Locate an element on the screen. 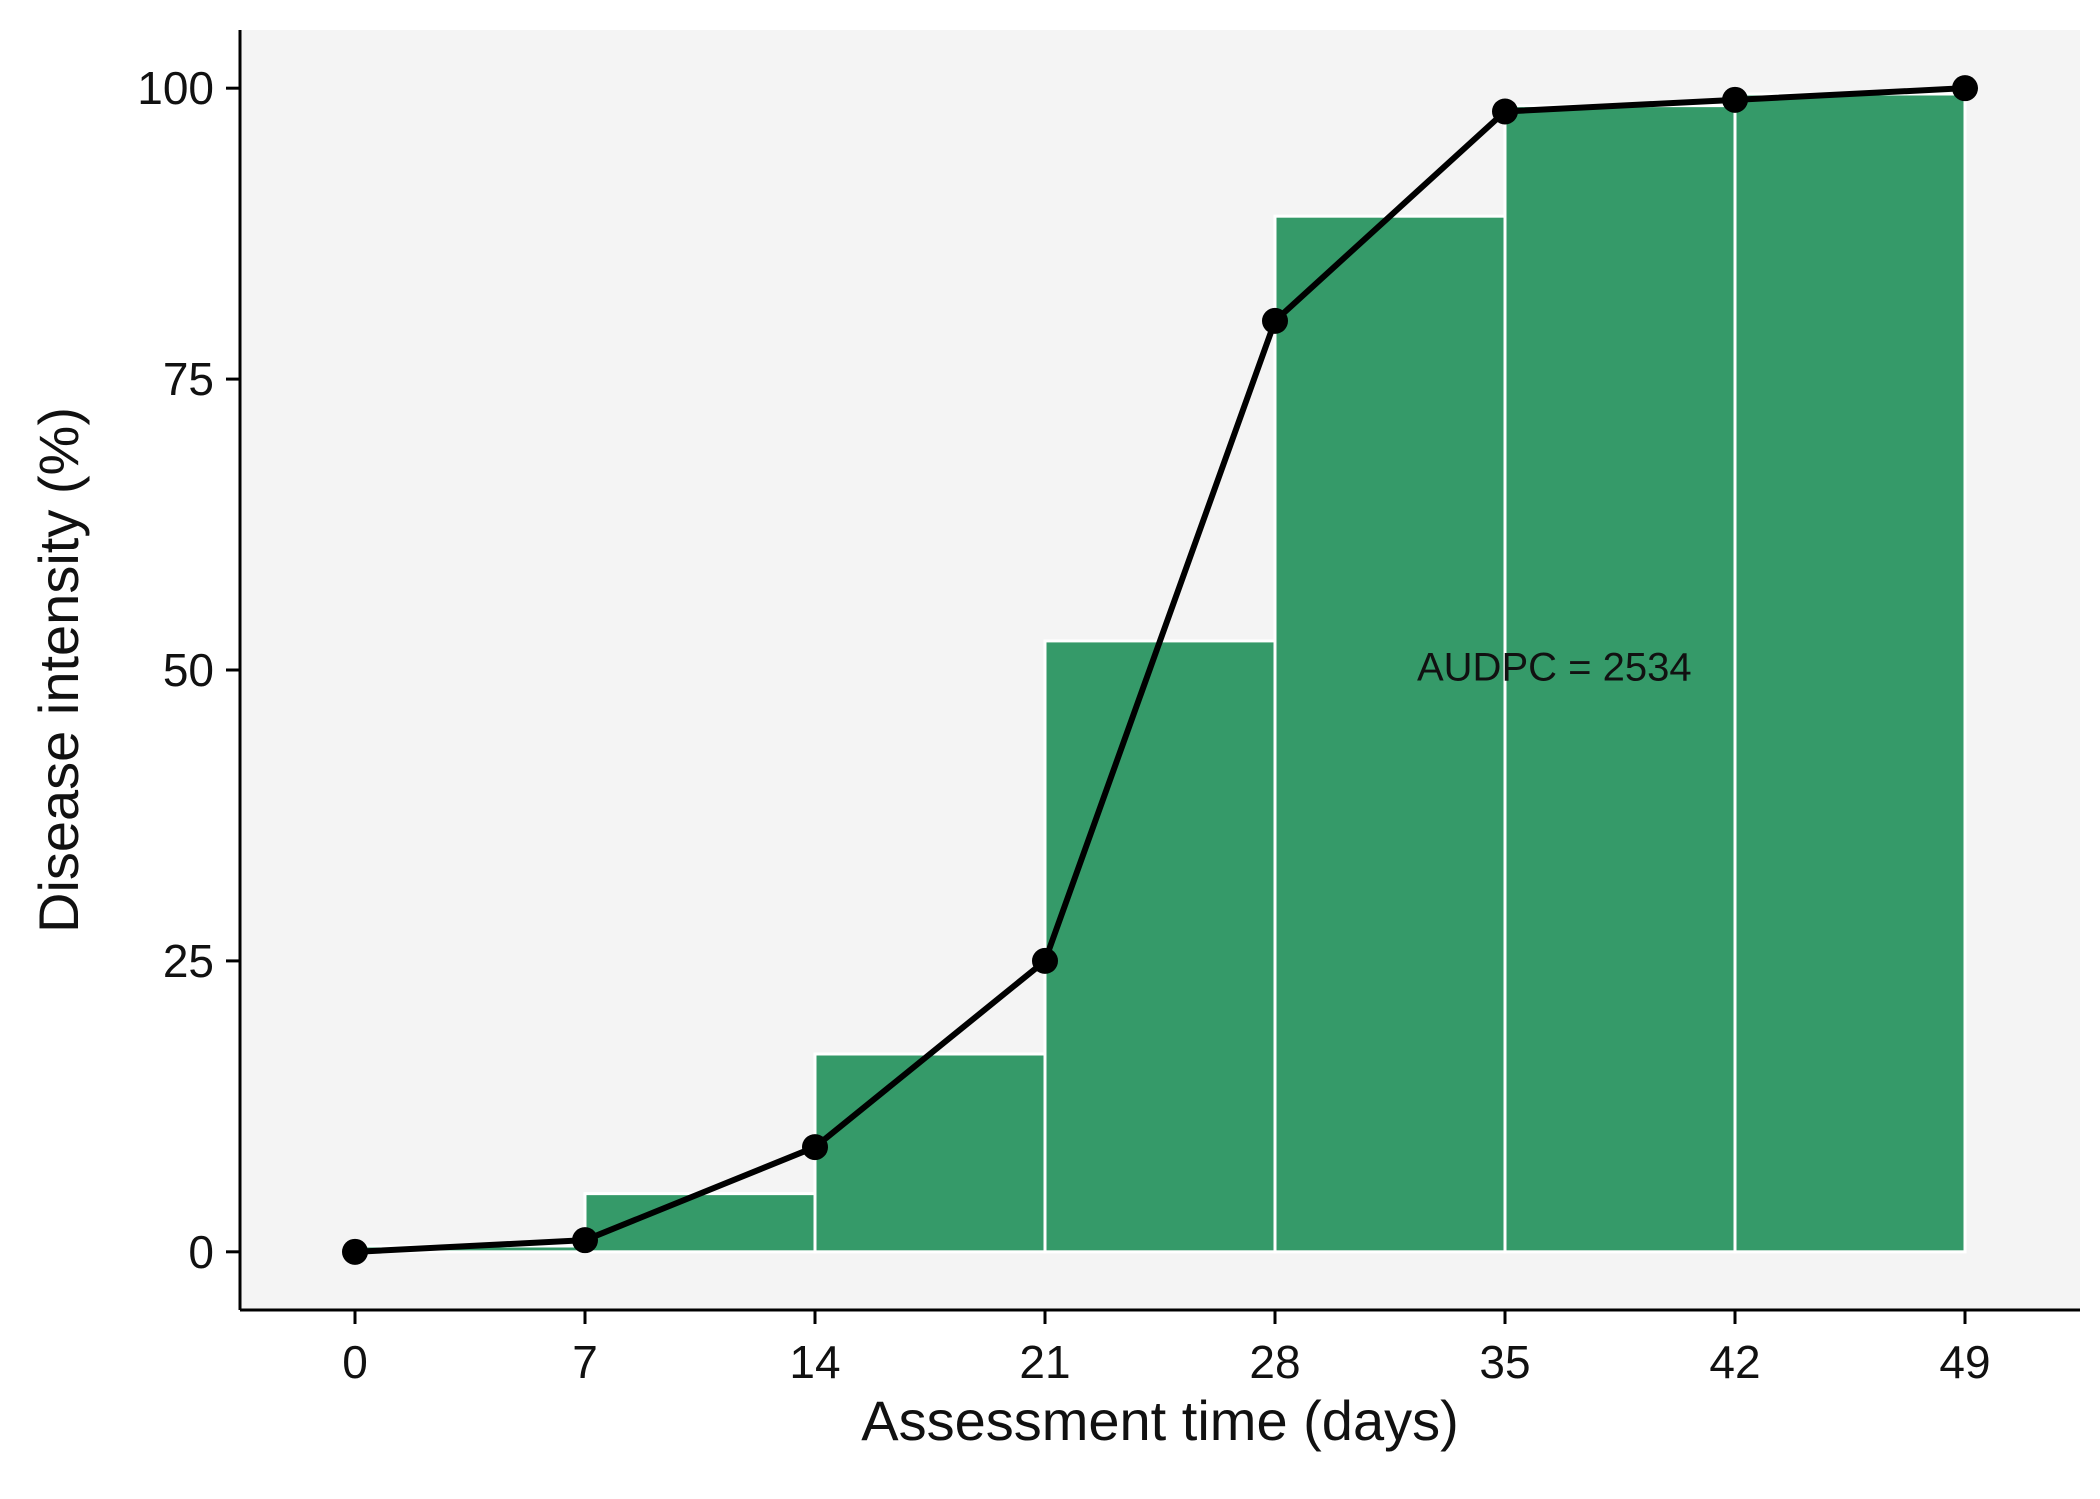  x-tick-label-5: 35 is located at coordinates (1504, 1362).